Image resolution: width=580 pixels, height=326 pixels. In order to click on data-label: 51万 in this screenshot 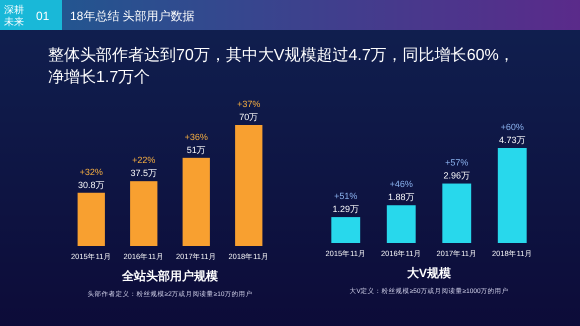, I will do `click(196, 149)`.